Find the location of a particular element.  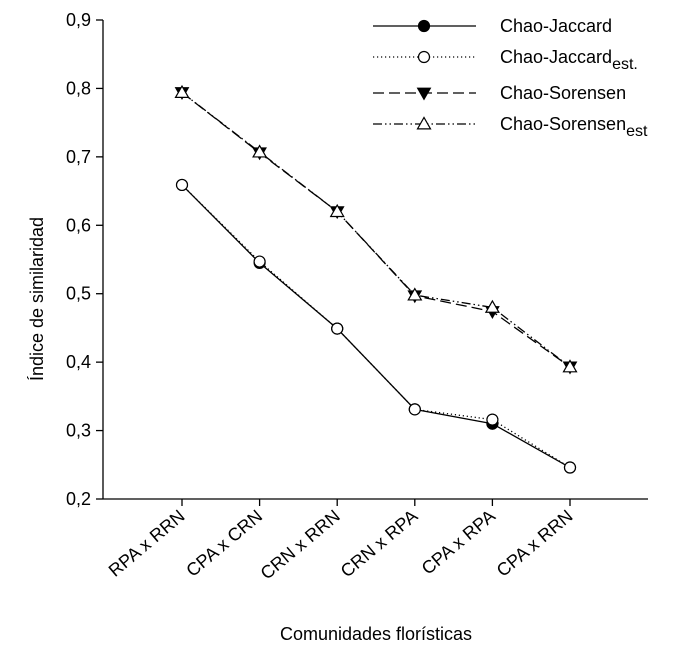

x-tick-label: CRN x RPA is located at coordinates (379, 544).